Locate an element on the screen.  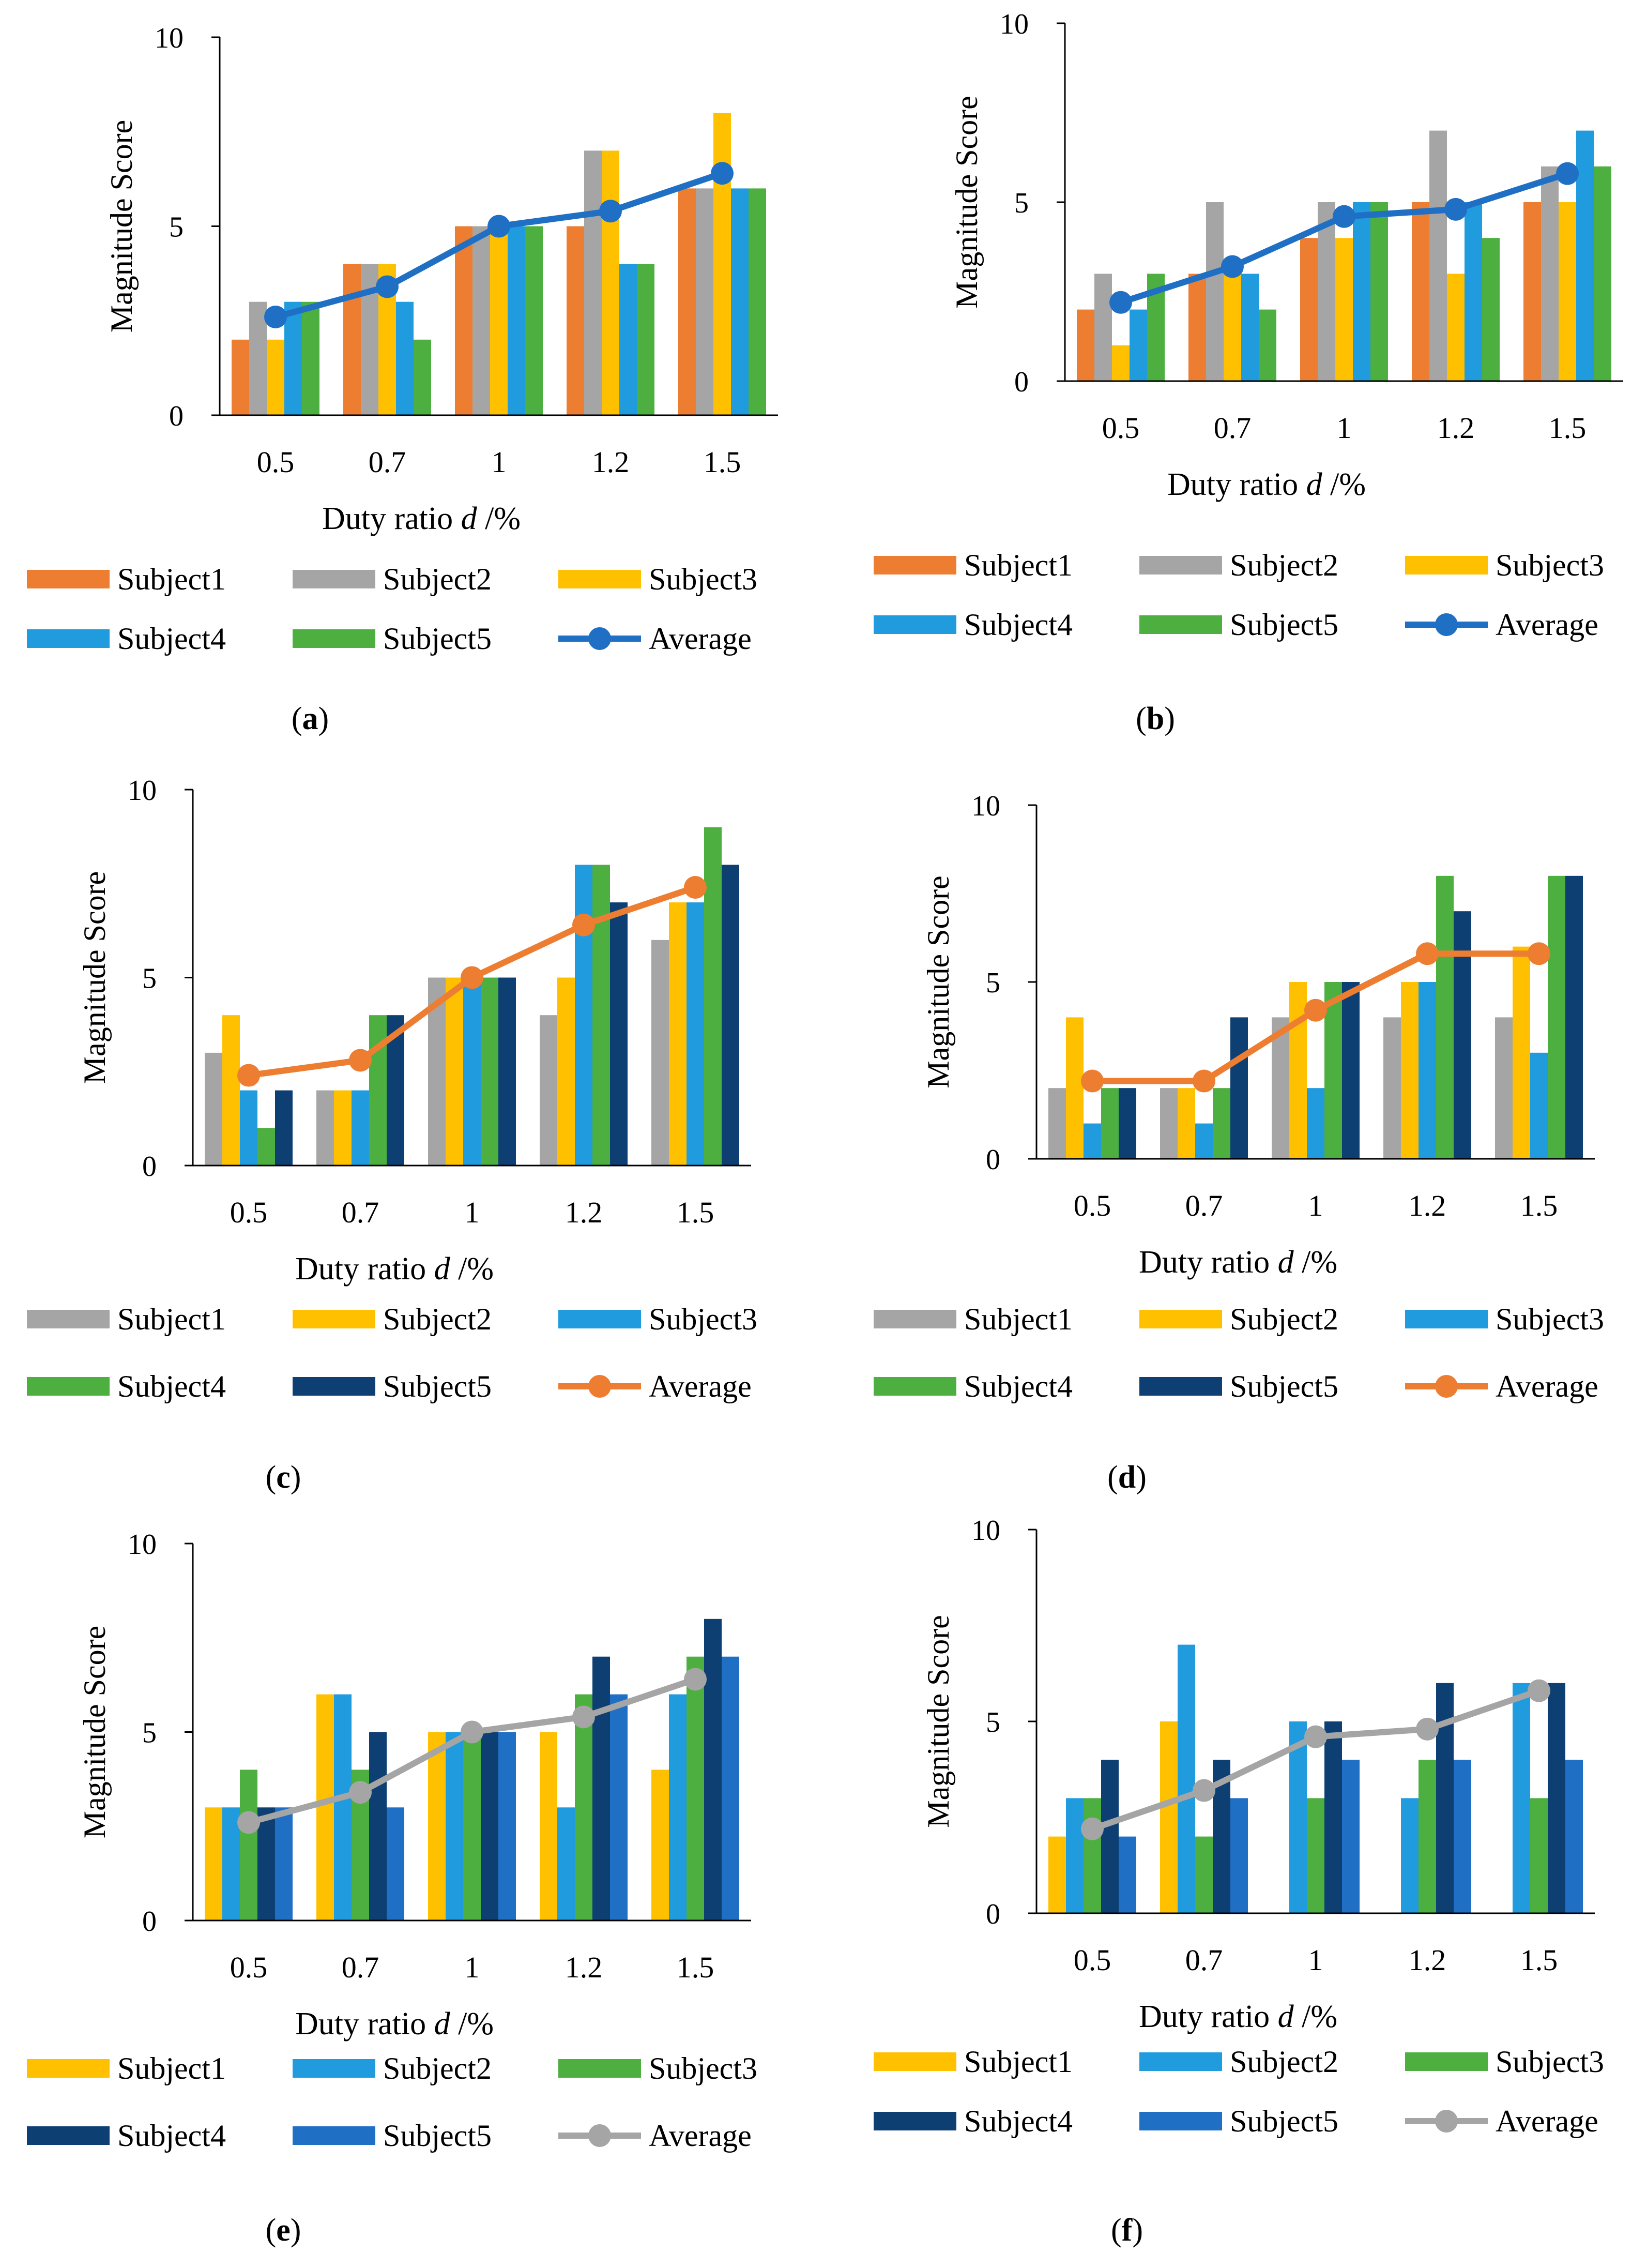
panel-label: (b) is located at coordinates (1155, 718).